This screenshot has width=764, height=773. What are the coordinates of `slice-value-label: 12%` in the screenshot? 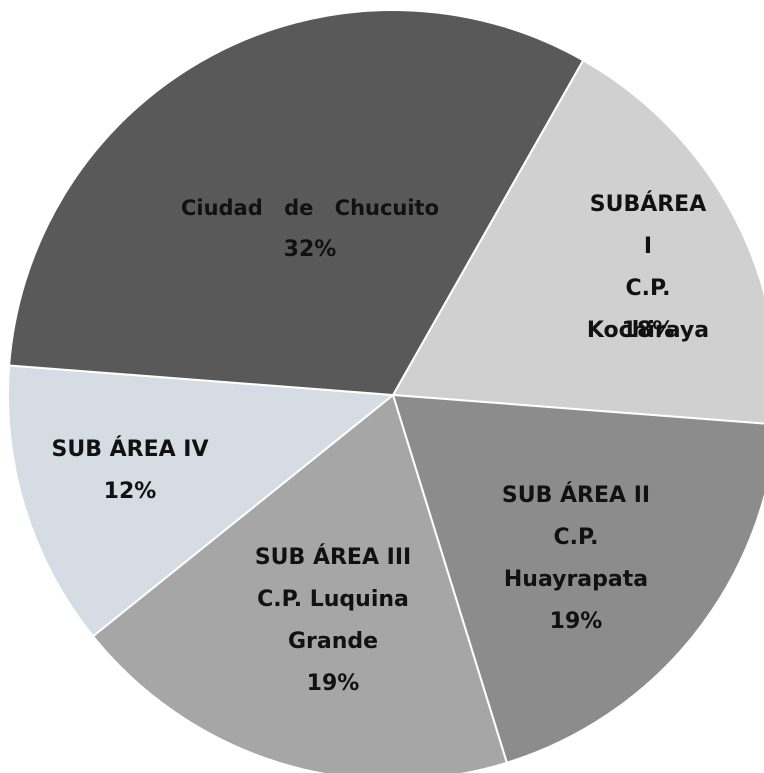 It's located at (130, 491).